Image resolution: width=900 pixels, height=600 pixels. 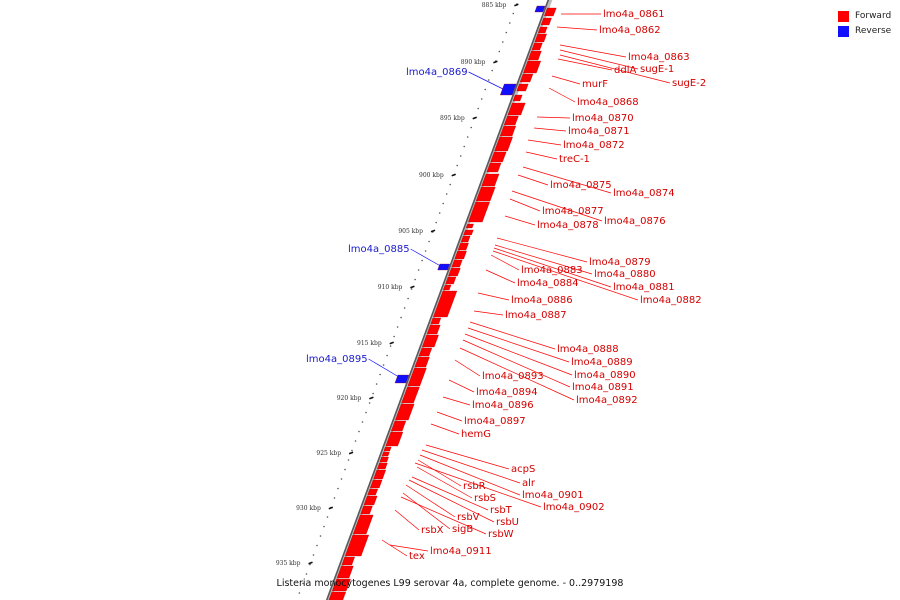 I want to click on gene-label: lmo4a_0893, so click(x=513, y=376).